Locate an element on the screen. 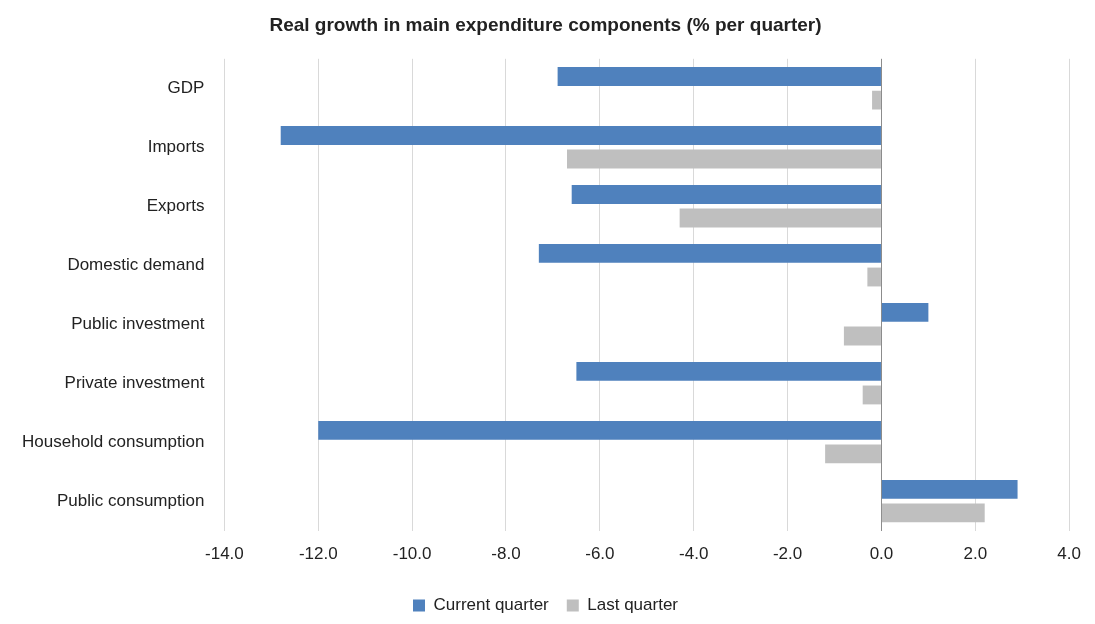 This screenshot has width=1095, height=624. y-tick-label: GDP is located at coordinates (186, 87).